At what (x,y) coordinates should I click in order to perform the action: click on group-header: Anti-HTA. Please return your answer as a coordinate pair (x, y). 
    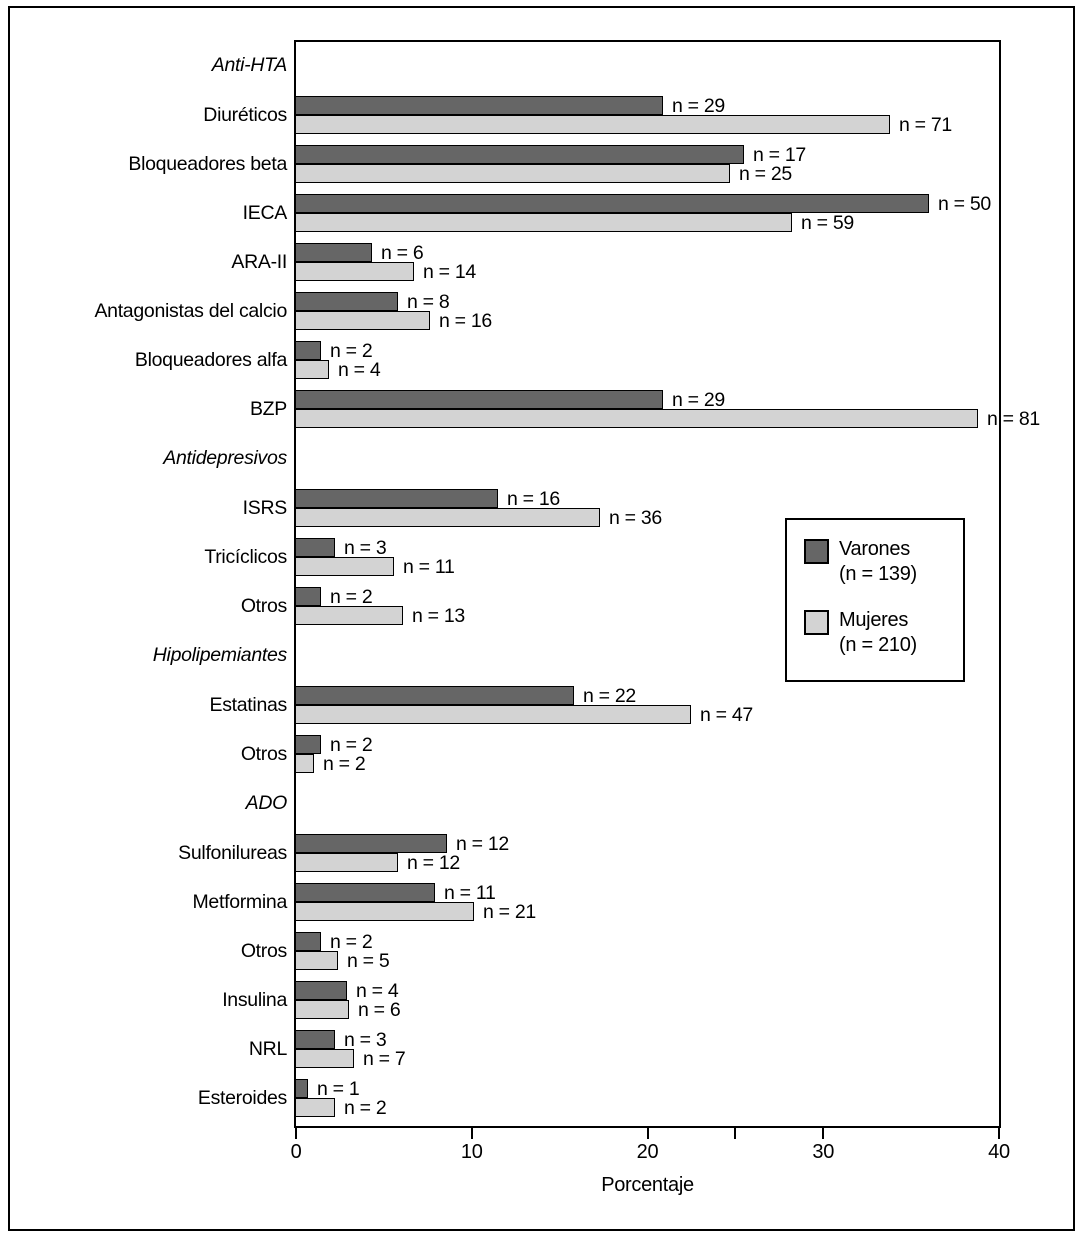
    Looking at the image, I should click on (249, 65).